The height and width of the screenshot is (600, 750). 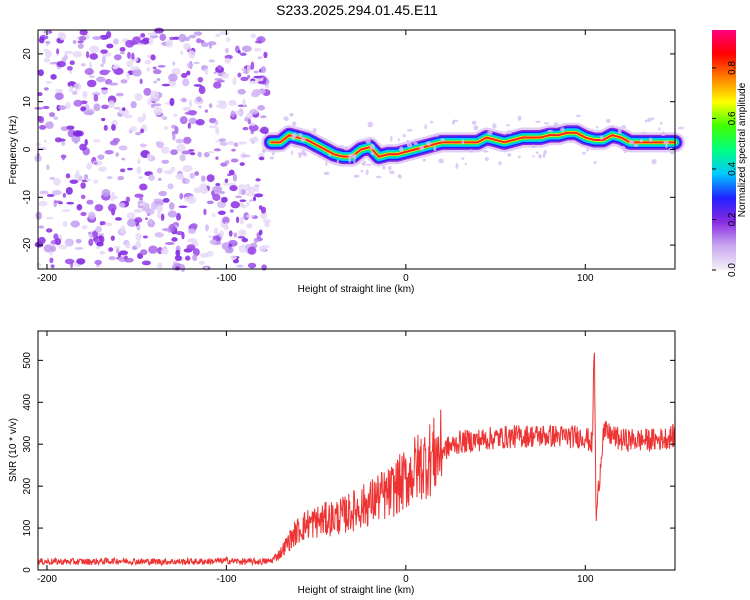 I want to click on snr-x-tick-label: -200, so click(x=47, y=579).